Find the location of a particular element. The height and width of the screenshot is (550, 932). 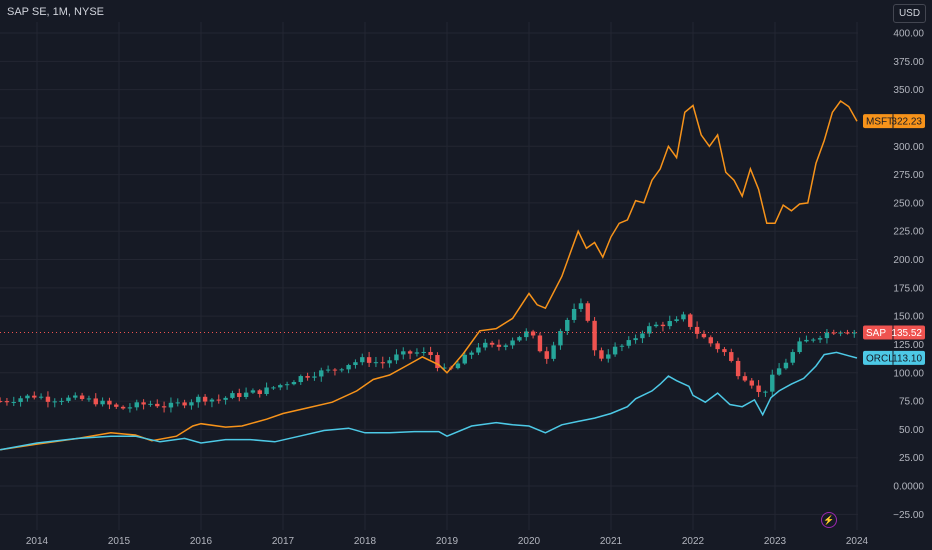

y-tick-label: 175.00 is located at coordinates (908, 288).